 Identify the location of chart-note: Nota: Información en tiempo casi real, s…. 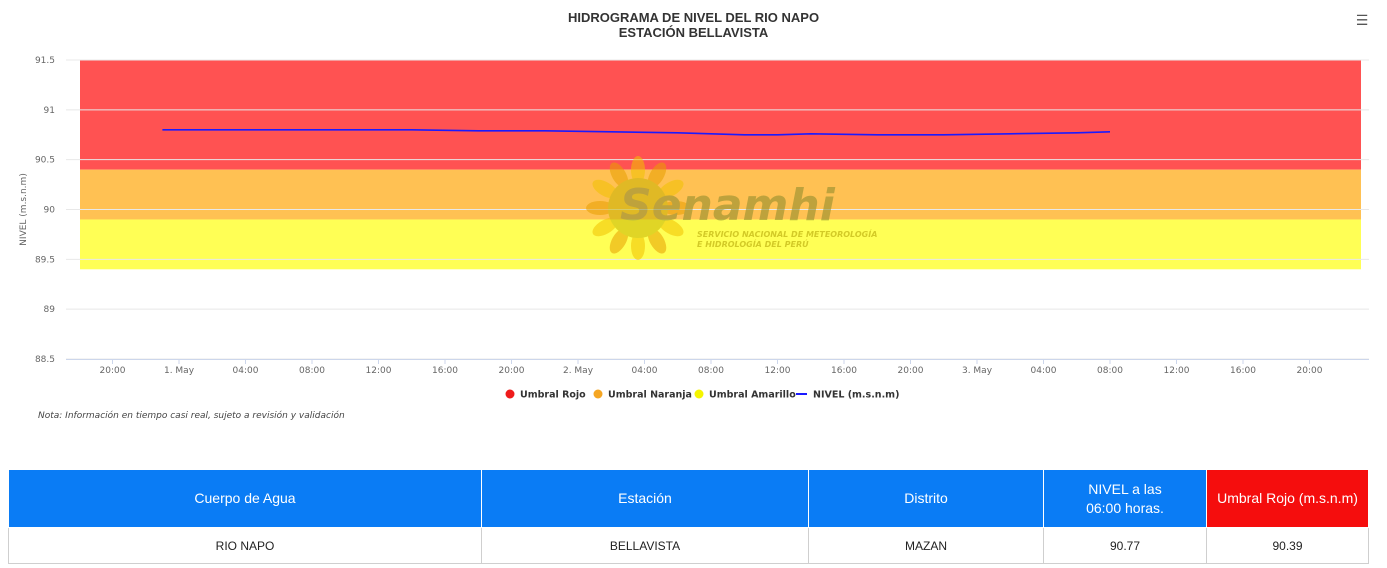
(191, 416).